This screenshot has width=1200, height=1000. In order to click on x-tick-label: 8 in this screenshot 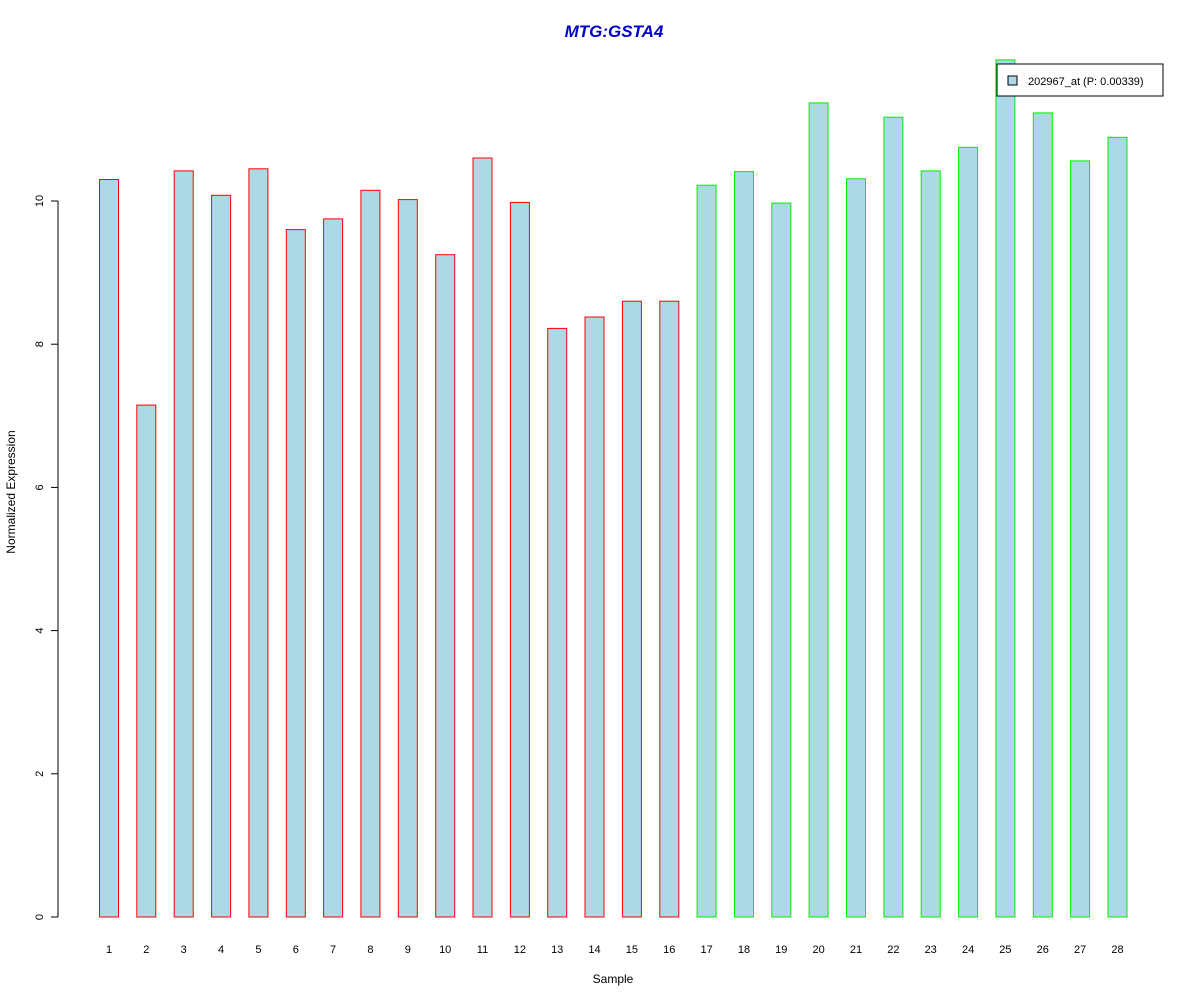, I will do `click(370, 950)`.